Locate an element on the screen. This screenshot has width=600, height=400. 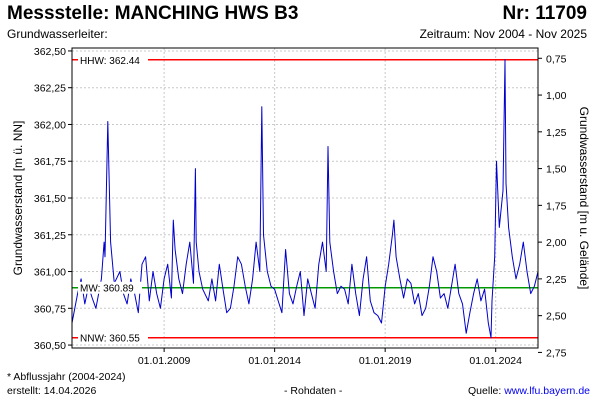
y-tick-label: 362,25 is located at coordinates (50, 89).